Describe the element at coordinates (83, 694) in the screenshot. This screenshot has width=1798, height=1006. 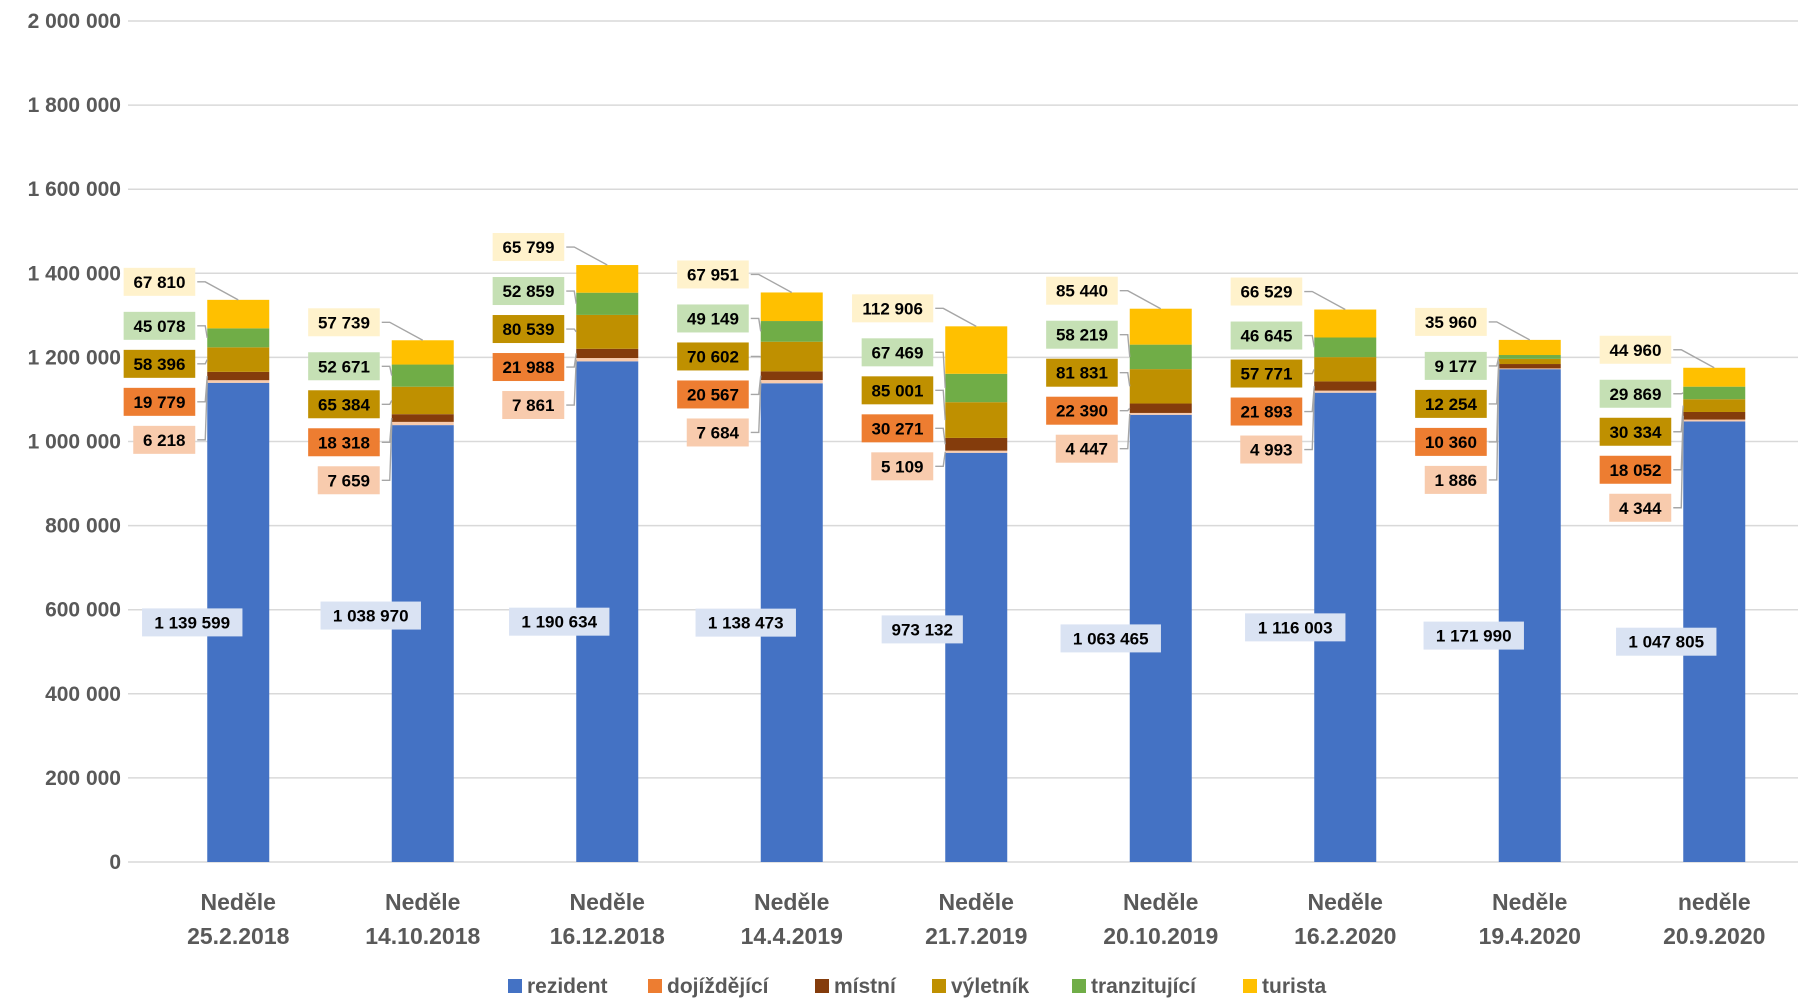
I see `y-tick-label: 400 000` at that location.